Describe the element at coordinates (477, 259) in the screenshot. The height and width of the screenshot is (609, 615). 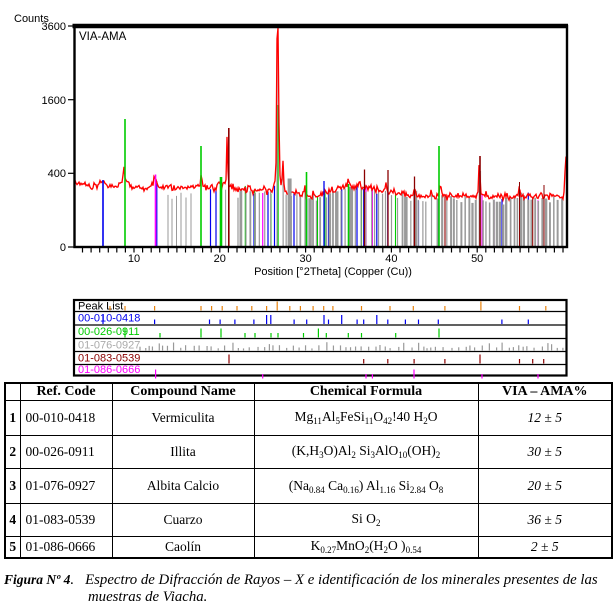
I see `svg-text: 50` at that location.